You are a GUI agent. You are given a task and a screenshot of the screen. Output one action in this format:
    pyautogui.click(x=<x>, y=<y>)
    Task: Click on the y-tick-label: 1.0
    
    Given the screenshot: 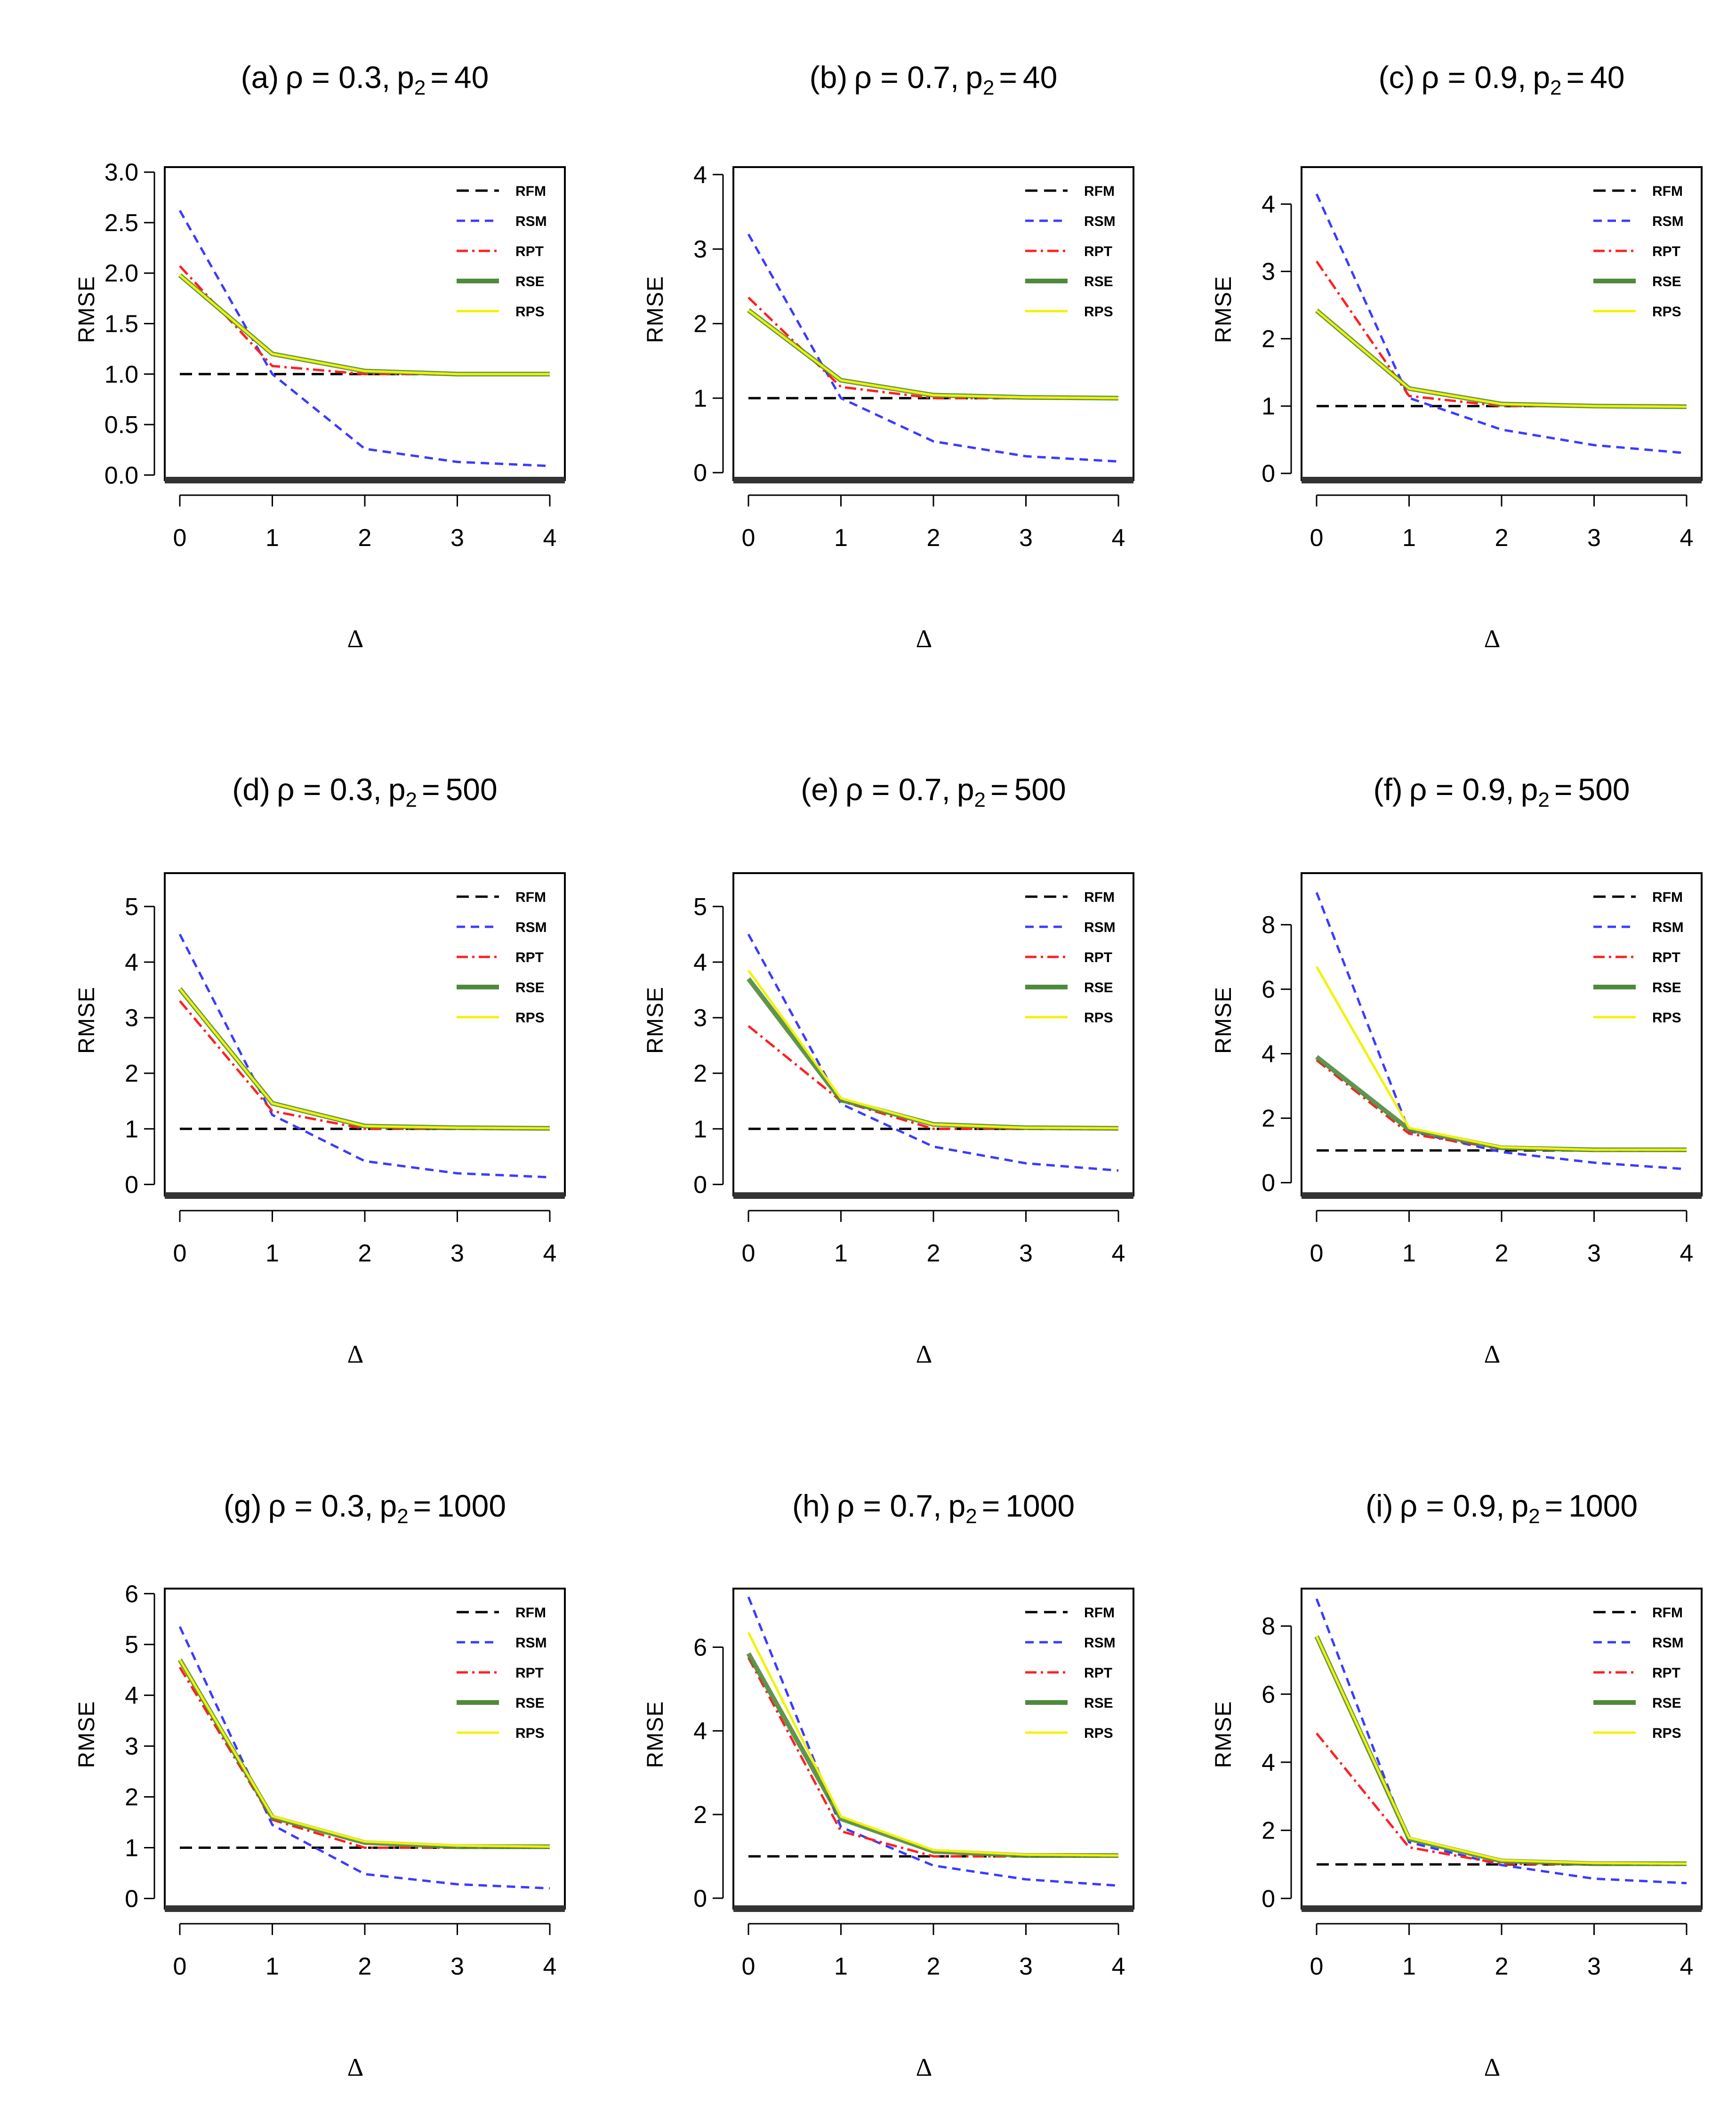 What is the action you would take?
    pyautogui.click(x=121, y=375)
    